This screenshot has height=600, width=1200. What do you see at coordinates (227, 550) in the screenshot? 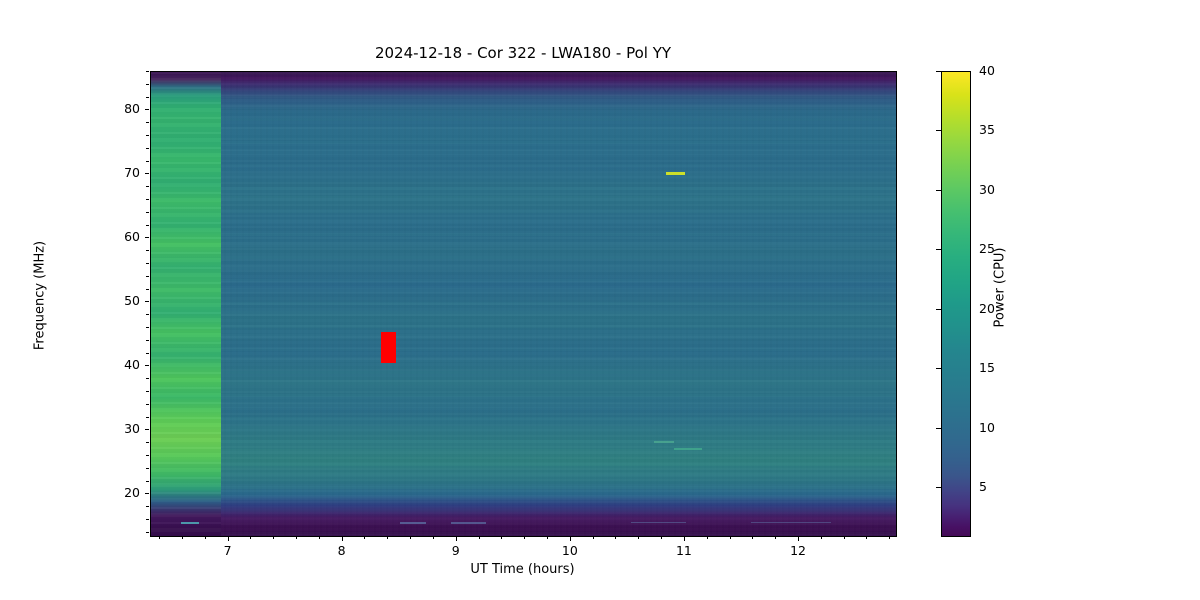
I see `x-tick-label: 7` at bounding box center [227, 550].